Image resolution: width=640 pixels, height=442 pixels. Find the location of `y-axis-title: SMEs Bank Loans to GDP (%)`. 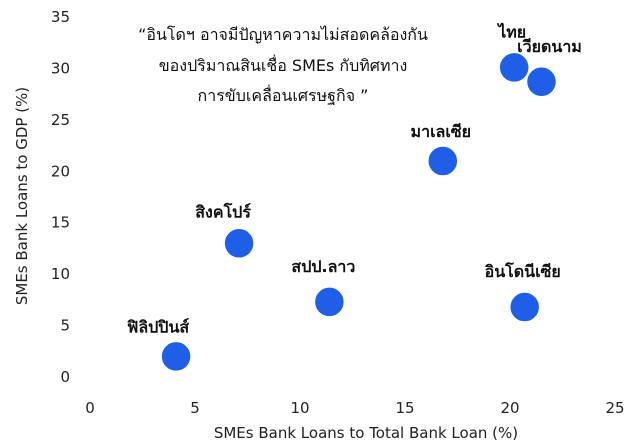

y-axis-title: SMEs Bank Loans to GDP (%) is located at coordinates (22, 196).